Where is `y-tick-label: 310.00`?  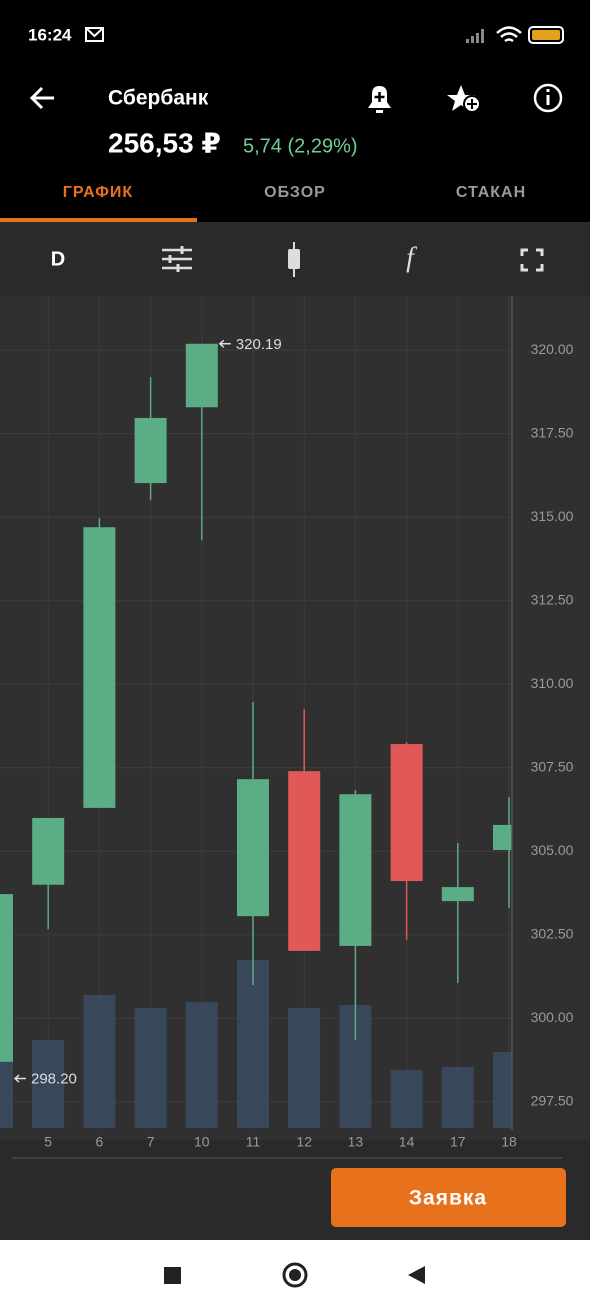
y-tick-label: 310.00 is located at coordinates (552, 683).